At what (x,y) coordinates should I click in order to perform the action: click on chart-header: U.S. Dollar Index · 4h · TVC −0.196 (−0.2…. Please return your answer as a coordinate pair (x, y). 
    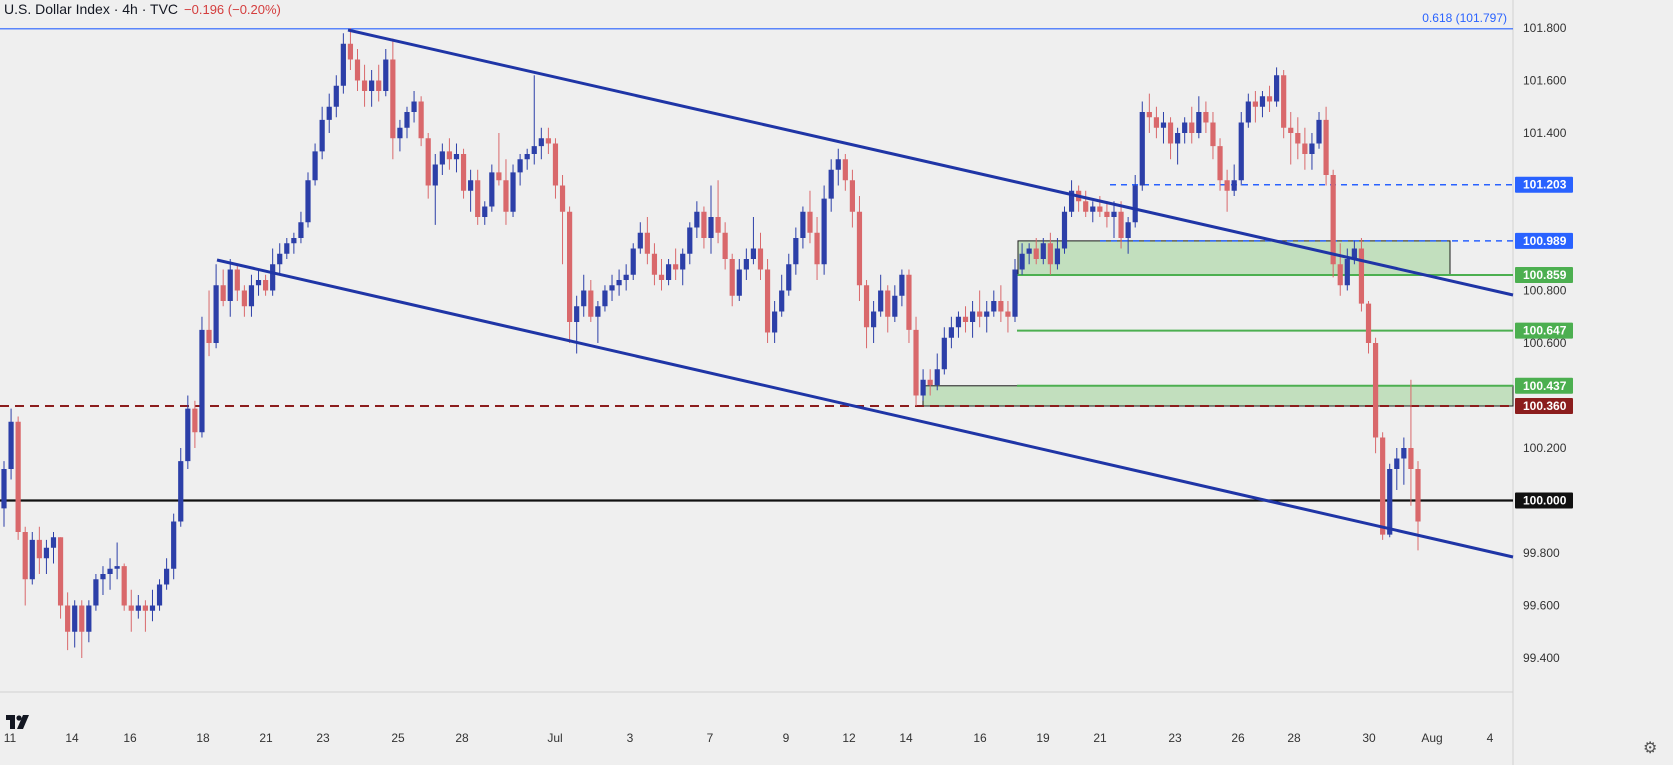
    Looking at the image, I should click on (142, 9).